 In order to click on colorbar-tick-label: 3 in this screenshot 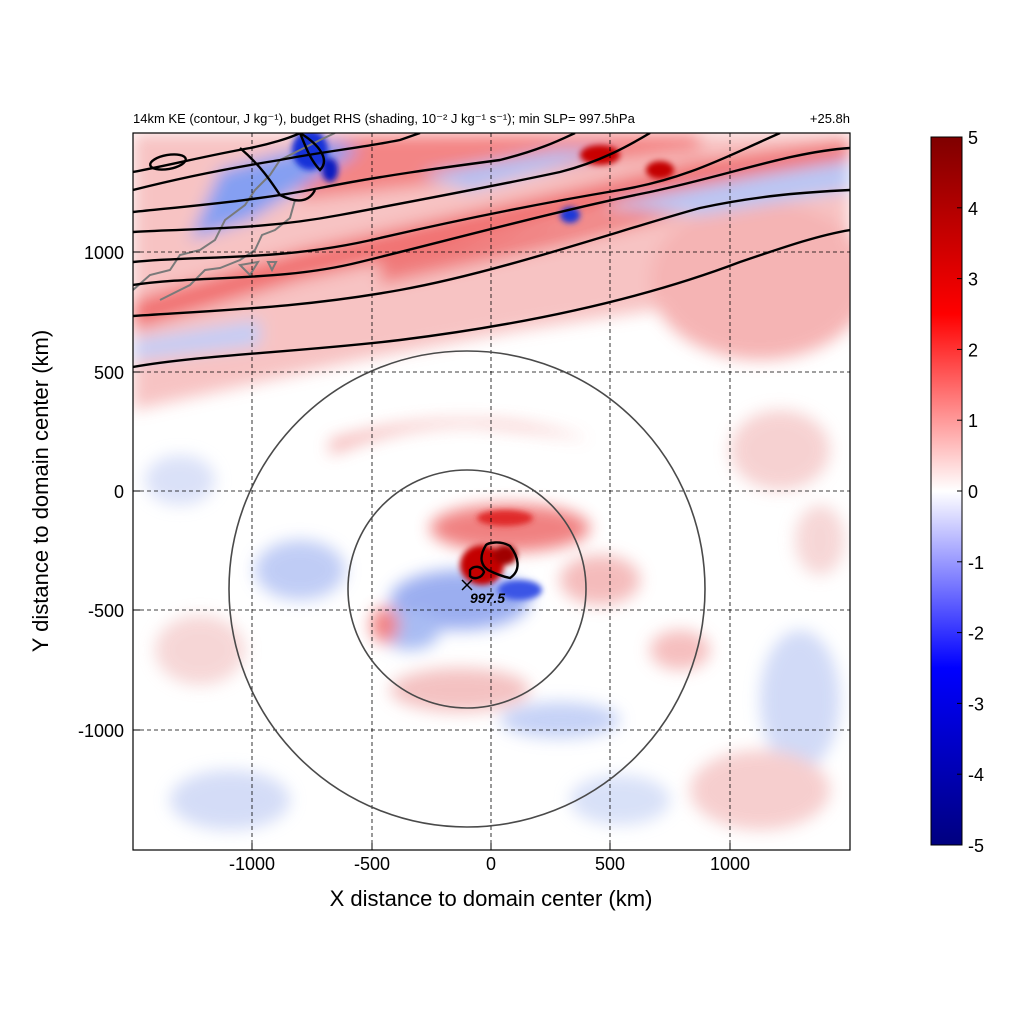, I will do `click(973, 280)`.